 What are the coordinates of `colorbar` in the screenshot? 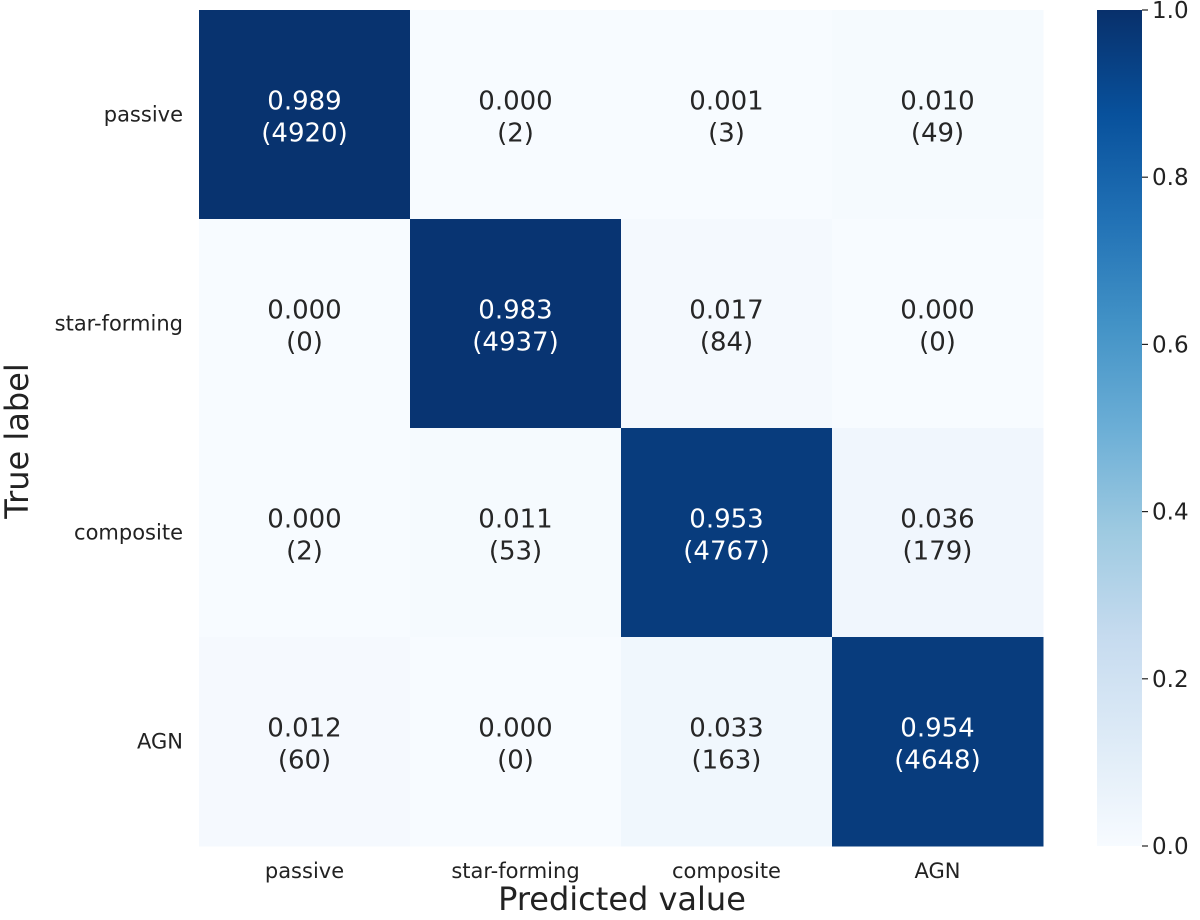 It's located at (1119, 428).